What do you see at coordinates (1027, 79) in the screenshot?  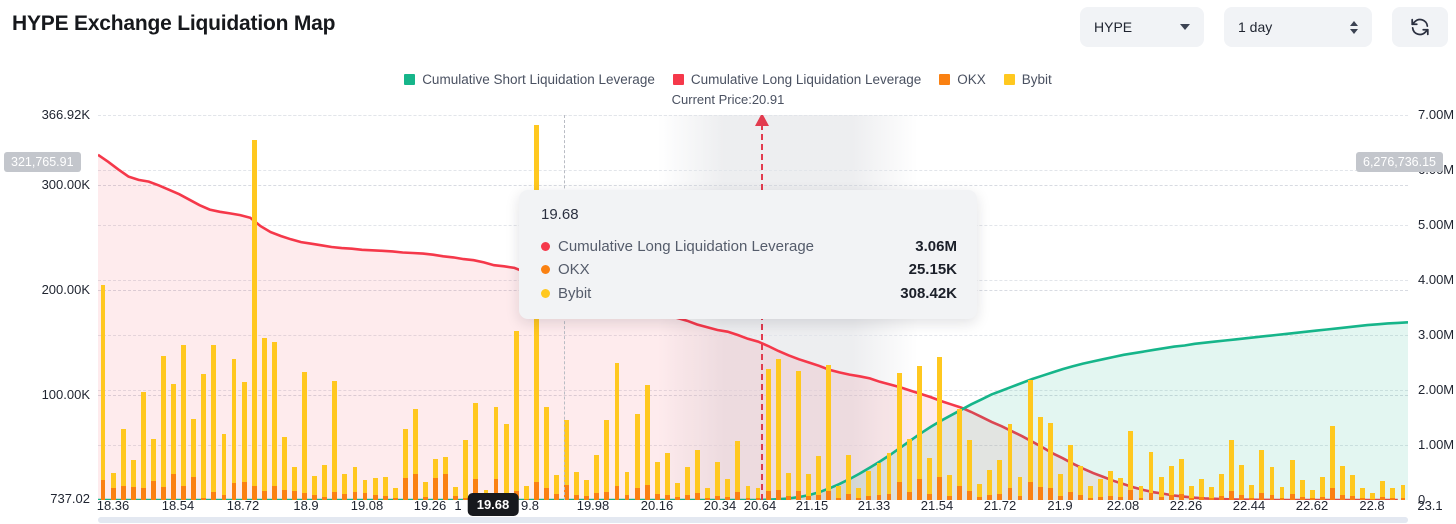 I see `legend-item-3: Bybit` at bounding box center [1027, 79].